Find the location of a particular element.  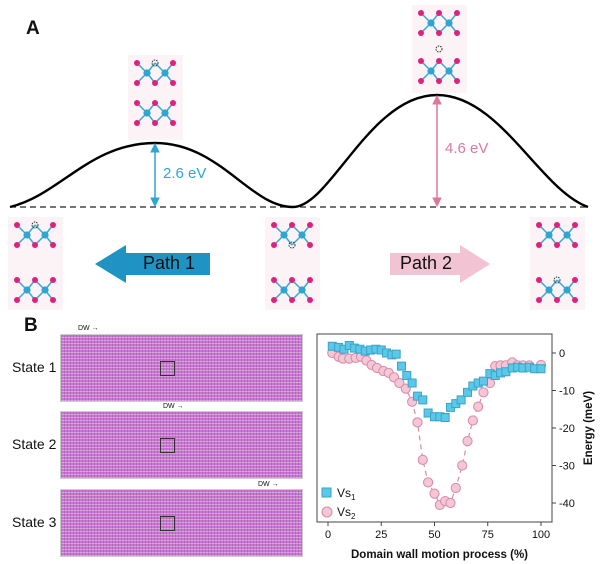

dw-marker-3: DW → is located at coordinates (268, 484).